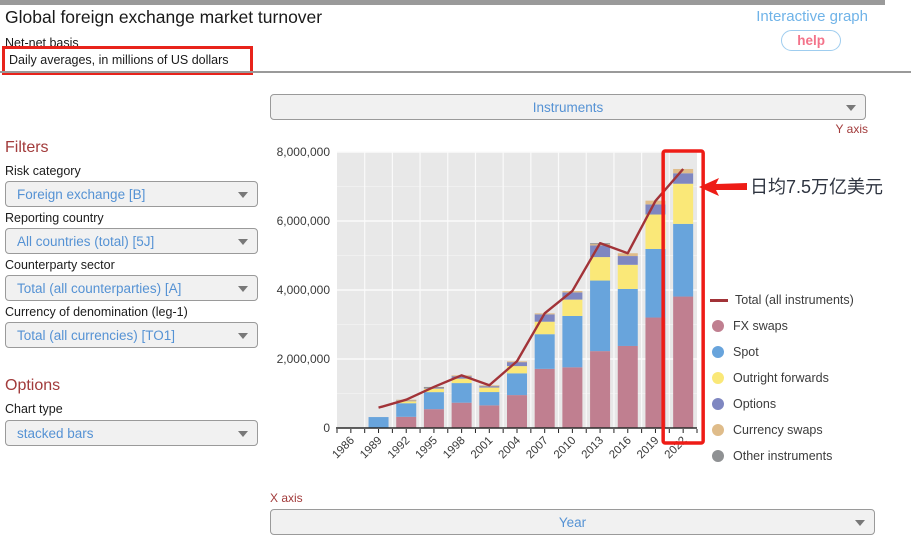  Describe the element at coordinates (783, 404) in the screenshot. I see `legend-item-options: Options` at that location.